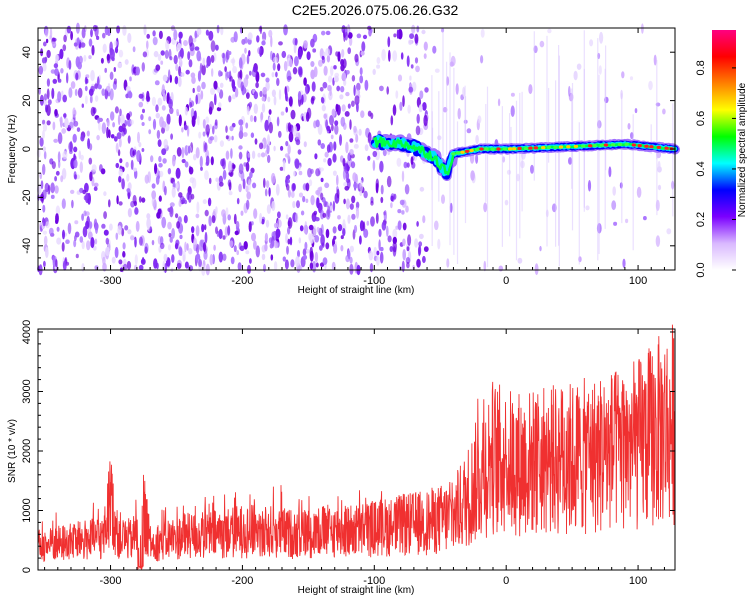 This screenshot has height=600, width=750. Describe the element at coordinates (27, 451) in the screenshot. I see `y-tick-label: 2000` at that location.